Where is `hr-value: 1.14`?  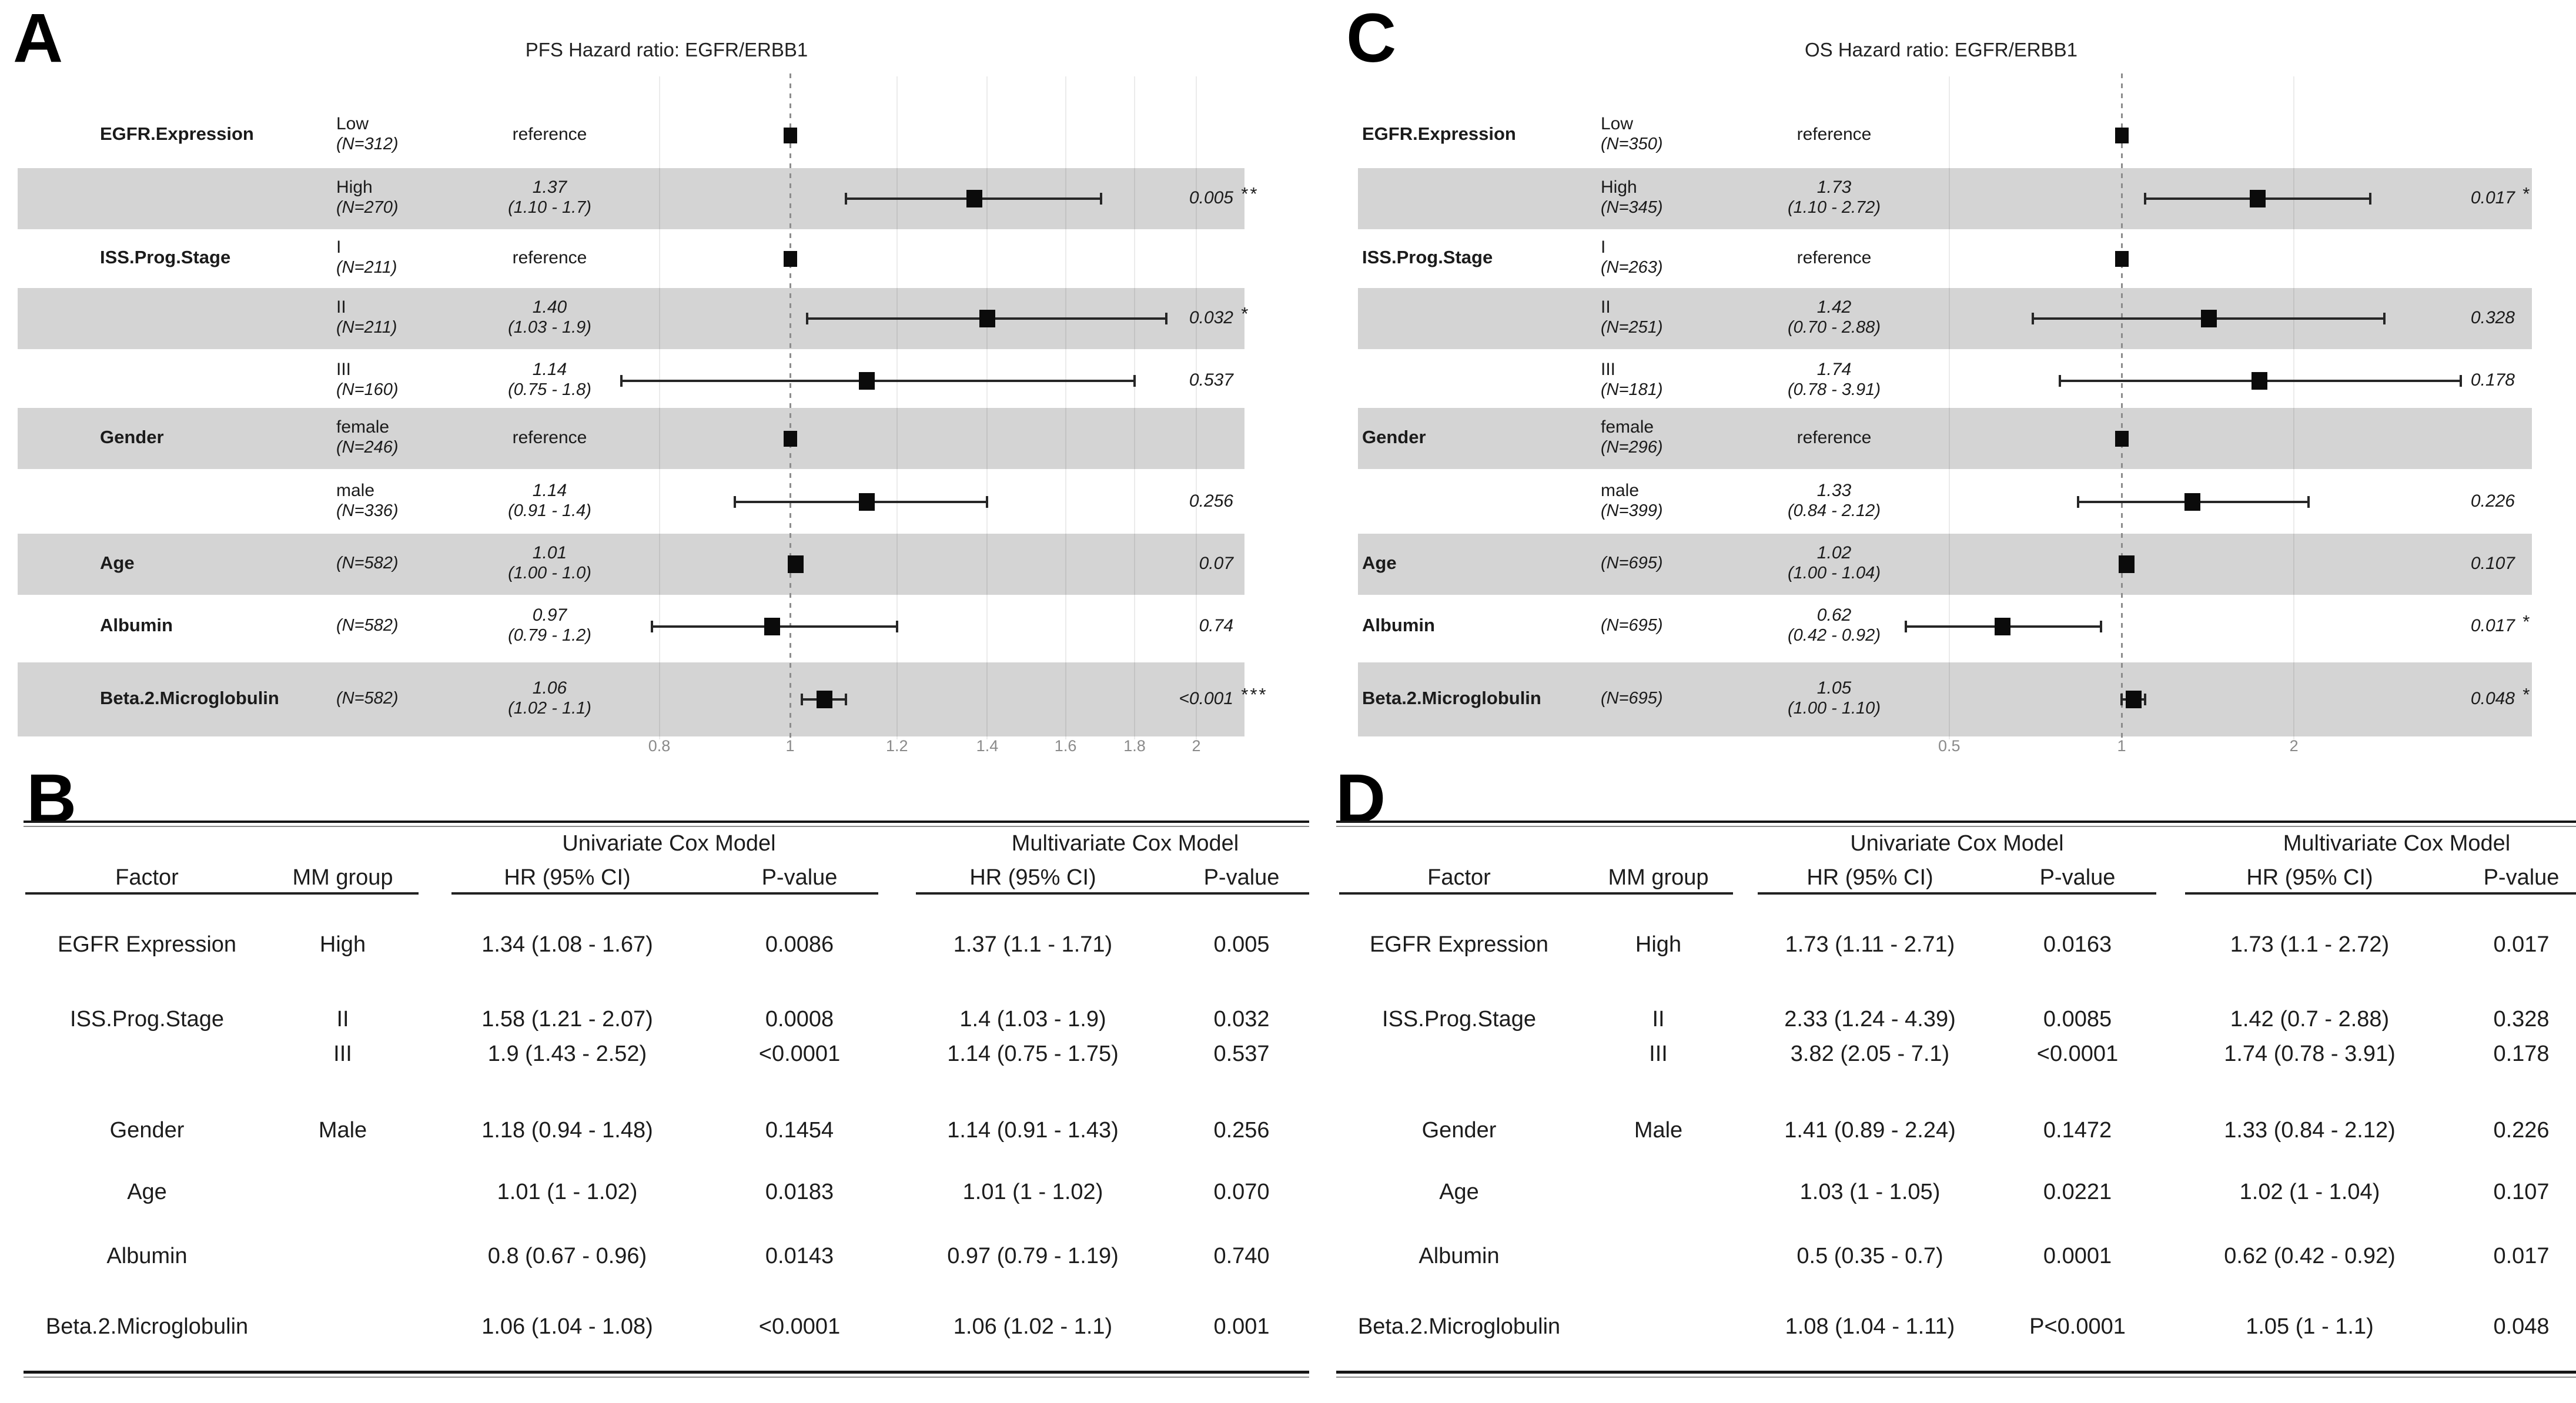 hr-value: 1.14 is located at coordinates (549, 370).